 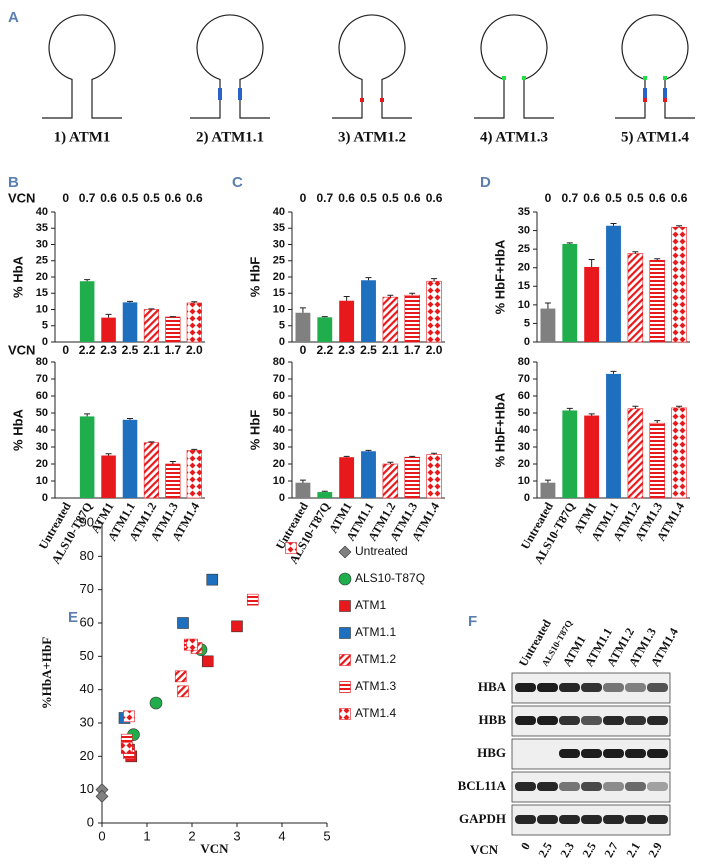 What do you see at coordinates (381, 551) in the screenshot?
I see `legend-label: Untreated` at bounding box center [381, 551].